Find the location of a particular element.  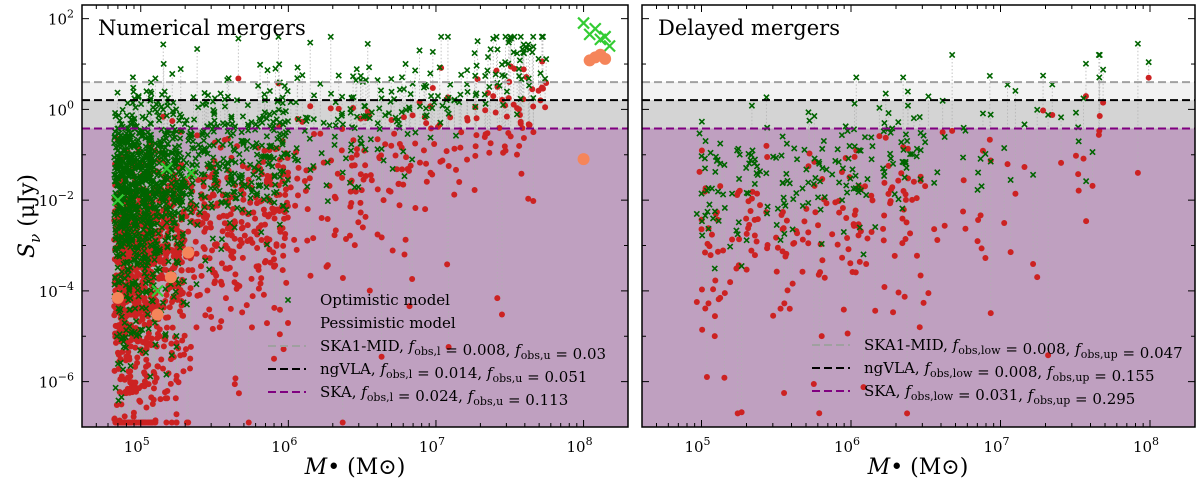

y-tick-label: 10−6 is located at coordinates (56, 381).